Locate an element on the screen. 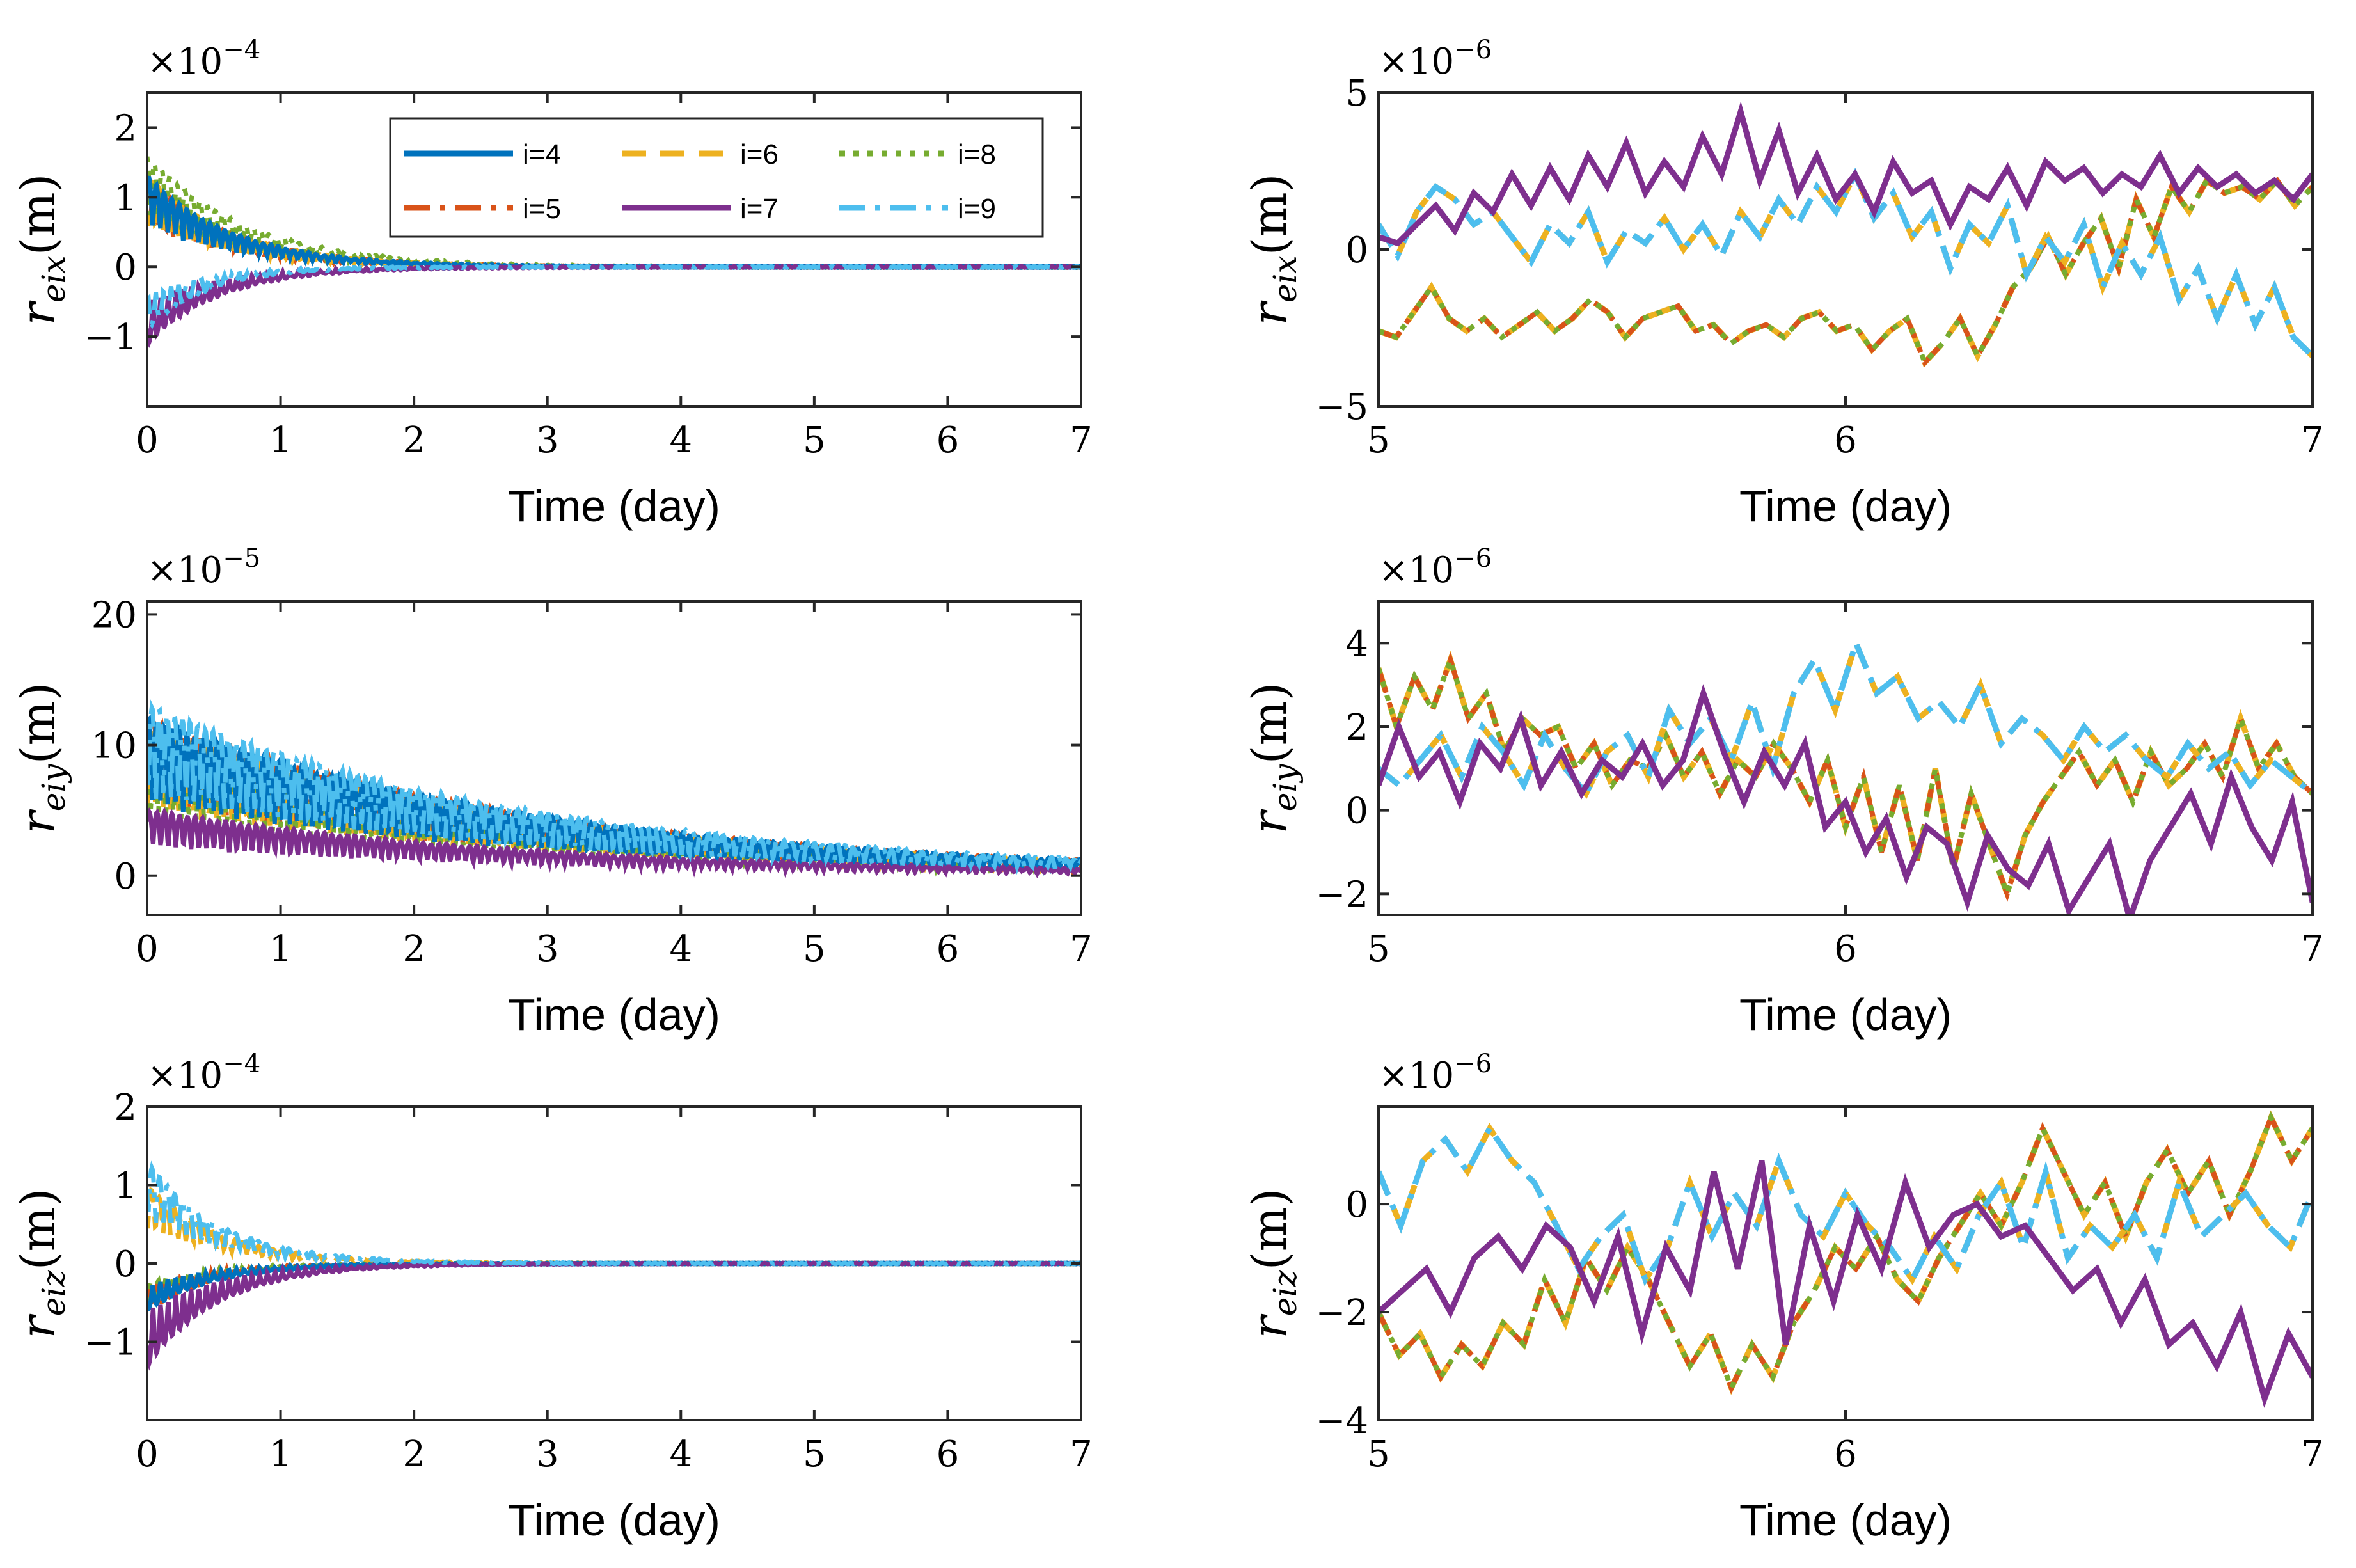 The width and height of the screenshot is (2356, 1568). legend-label-i8: i=8 is located at coordinates (977, 154).